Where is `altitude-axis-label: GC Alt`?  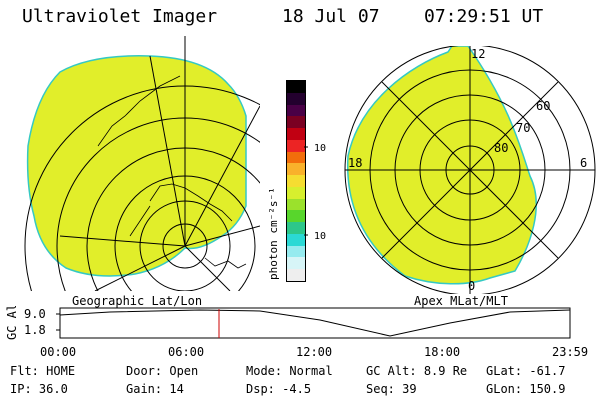 altitude-axis-label: GC Alt is located at coordinates (12, 323).